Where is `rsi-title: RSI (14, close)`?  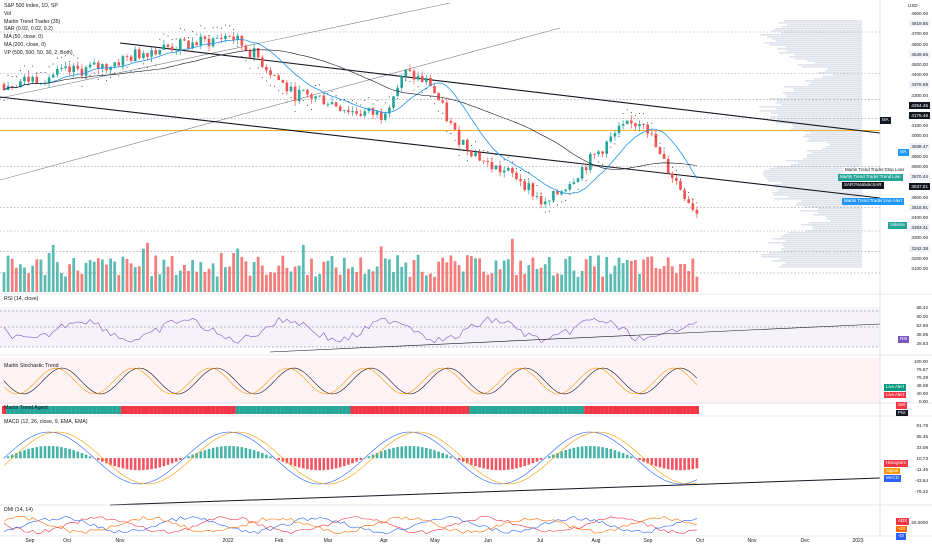 rsi-title: RSI (14, close) is located at coordinates (21, 299).